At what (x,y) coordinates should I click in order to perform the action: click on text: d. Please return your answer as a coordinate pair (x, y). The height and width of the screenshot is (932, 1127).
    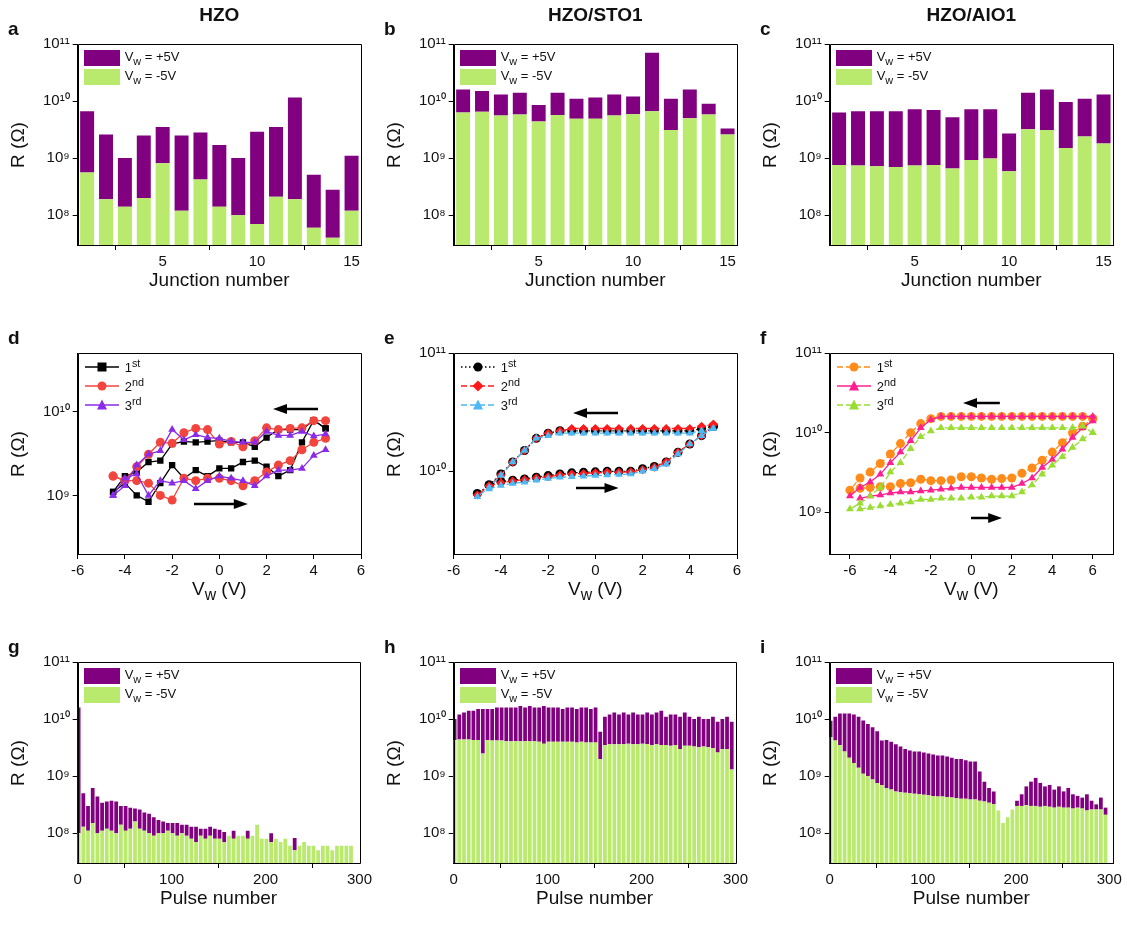
    Looking at the image, I should click on (14, 338).